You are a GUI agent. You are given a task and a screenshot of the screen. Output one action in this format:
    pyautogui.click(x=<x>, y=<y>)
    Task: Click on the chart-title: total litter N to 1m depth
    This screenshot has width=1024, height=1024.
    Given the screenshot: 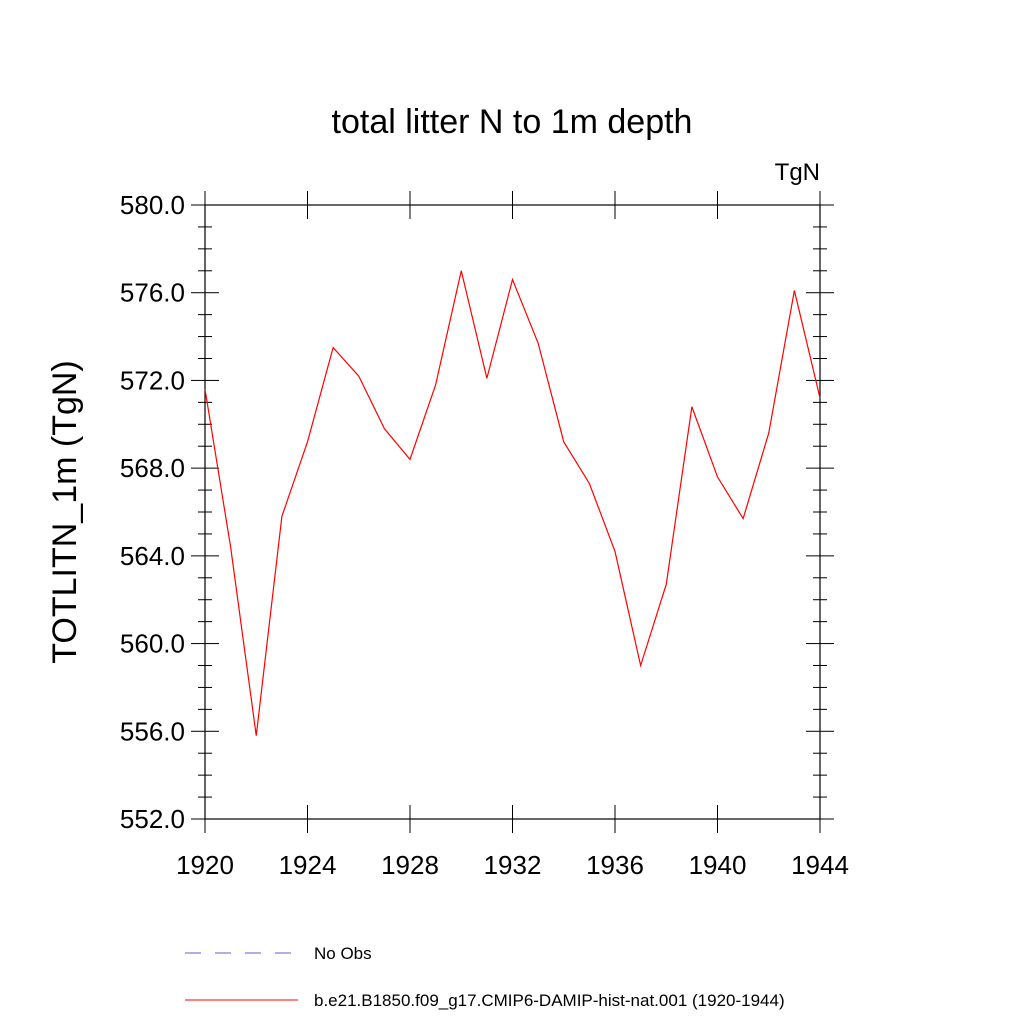 What is the action you would take?
    pyautogui.click(x=512, y=122)
    